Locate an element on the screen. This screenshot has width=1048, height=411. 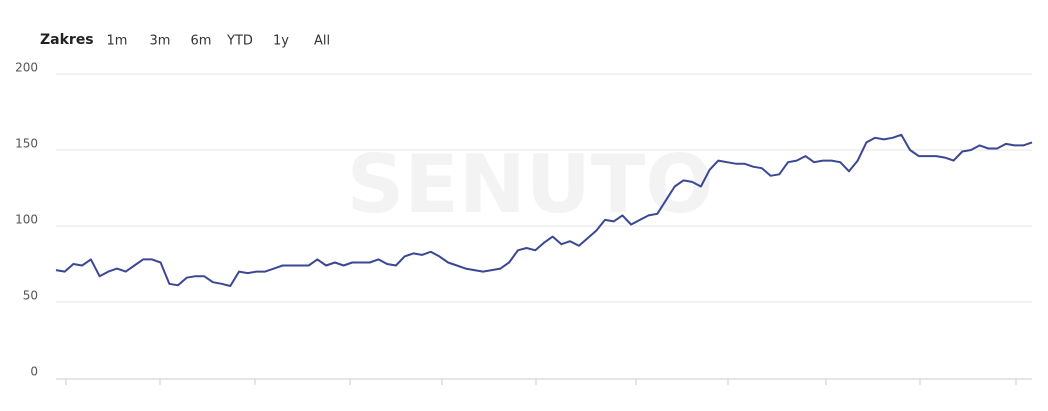
range-label: Zakres is located at coordinates (67, 40).